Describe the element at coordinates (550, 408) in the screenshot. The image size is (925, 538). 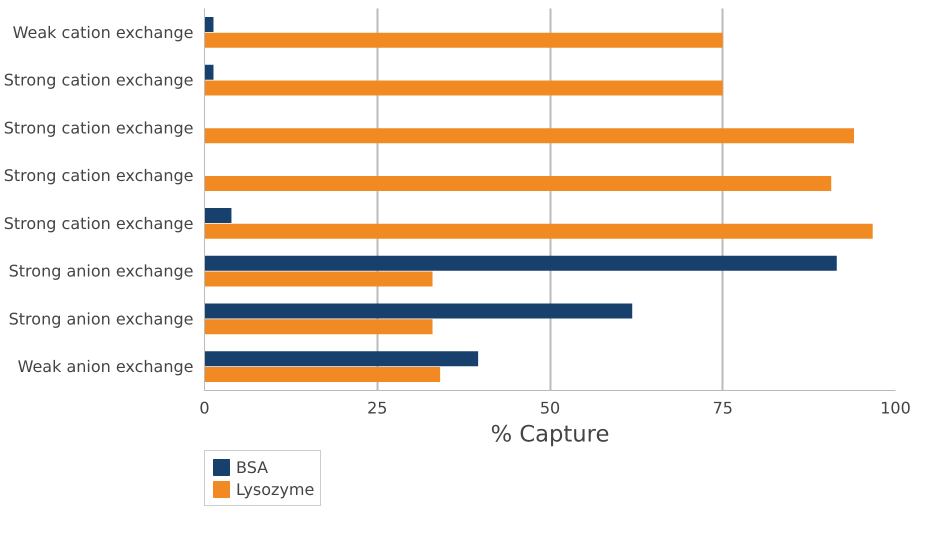
I see `x-tick-label: 50` at that location.